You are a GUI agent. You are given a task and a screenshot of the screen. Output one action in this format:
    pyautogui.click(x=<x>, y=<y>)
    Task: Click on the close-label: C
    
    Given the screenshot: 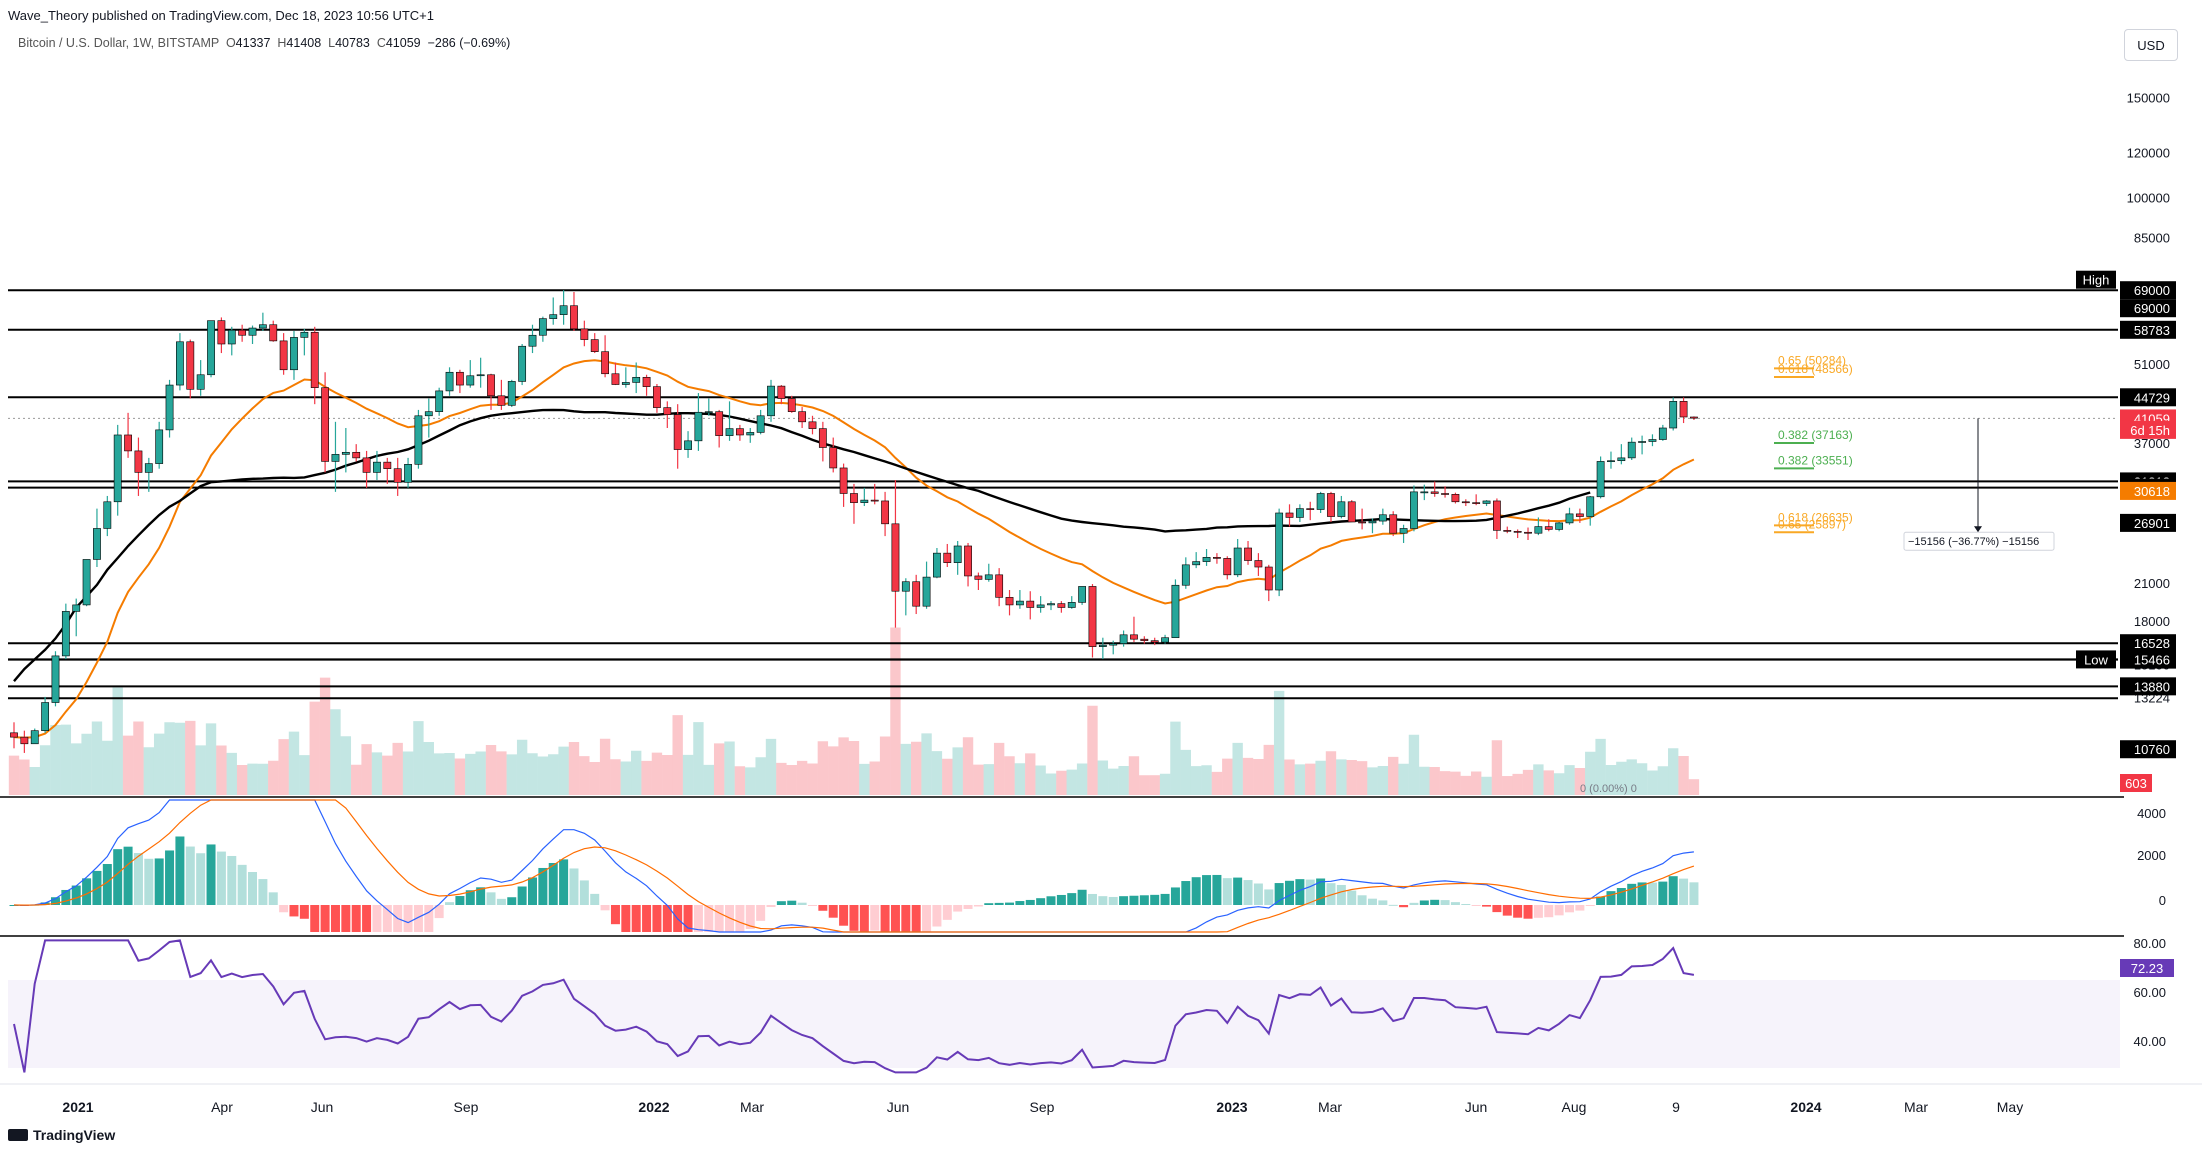 What is the action you would take?
    pyautogui.click(x=381, y=43)
    